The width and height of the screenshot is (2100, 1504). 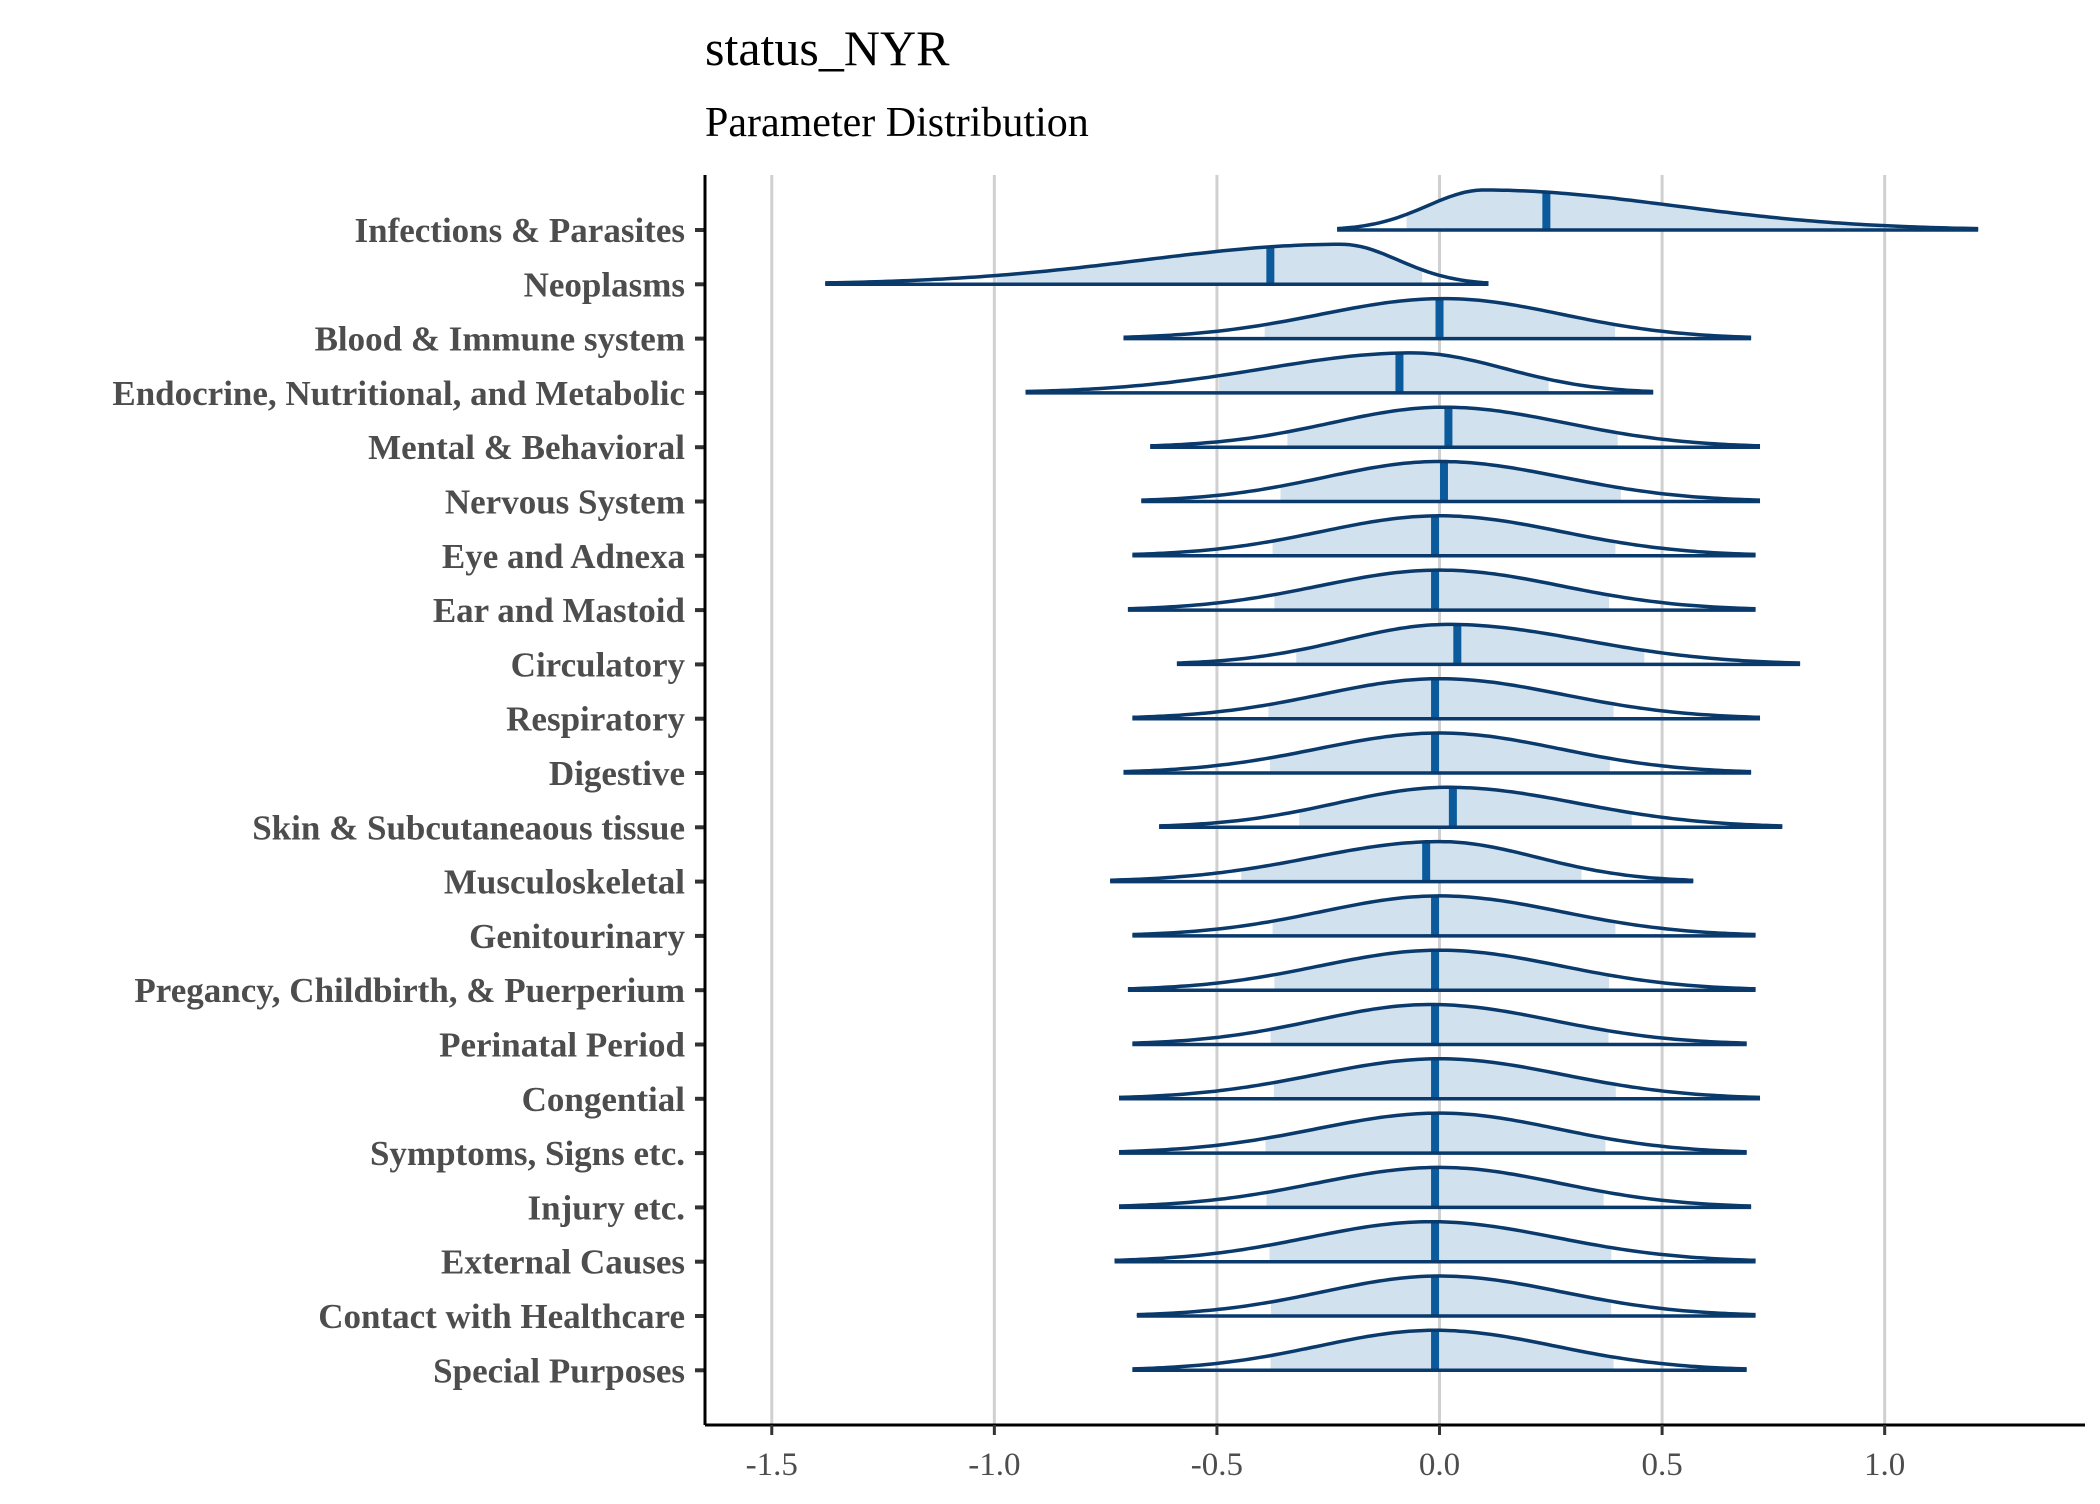 What do you see at coordinates (577, 936) in the screenshot?
I see `y-tick-label-13: Genitourinary` at bounding box center [577, 936].